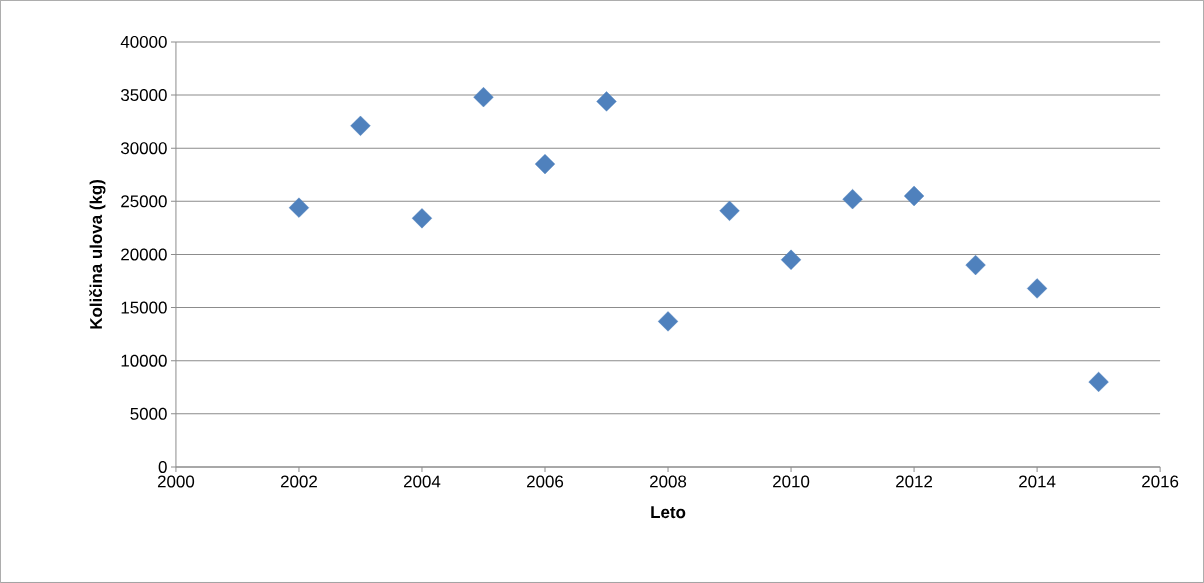 The width and height of the screenshot is (1204, 583). I want to click on x-axis-title: Leto, so click(668, 512).